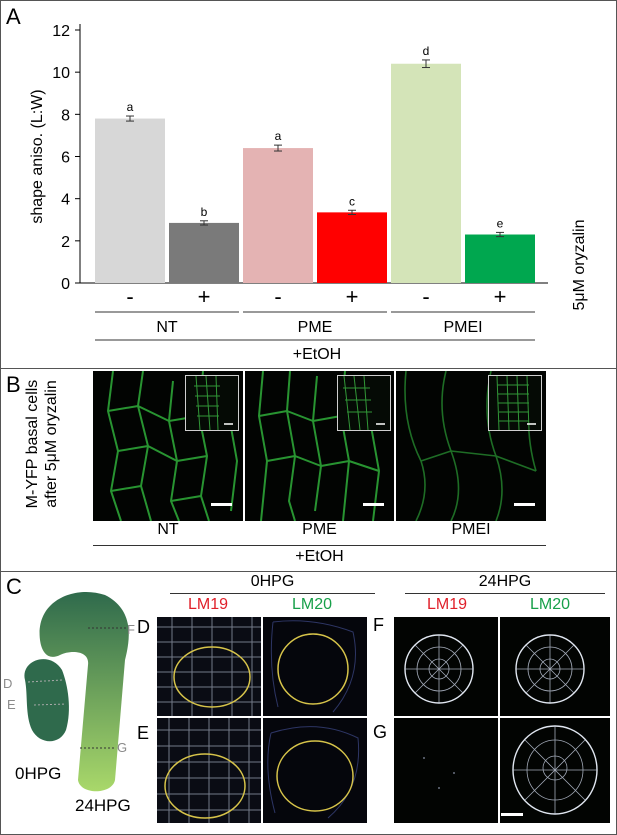  I want to click on cell-outlines-pme, so click(319, 446).